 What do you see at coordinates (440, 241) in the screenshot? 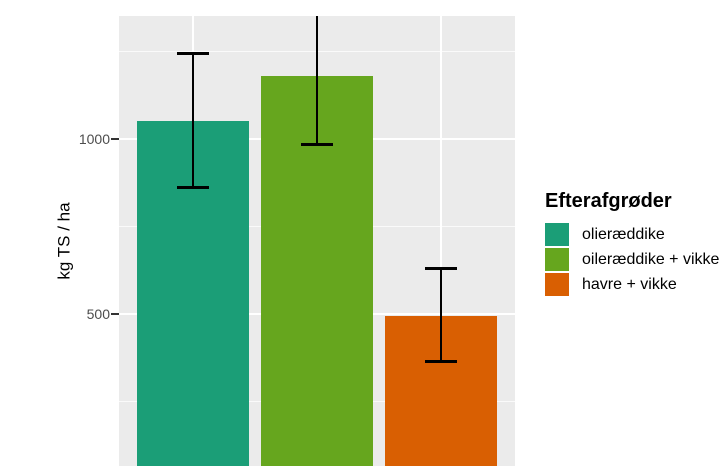
I see `gridline-vertical` at bounding box center [440, 241].